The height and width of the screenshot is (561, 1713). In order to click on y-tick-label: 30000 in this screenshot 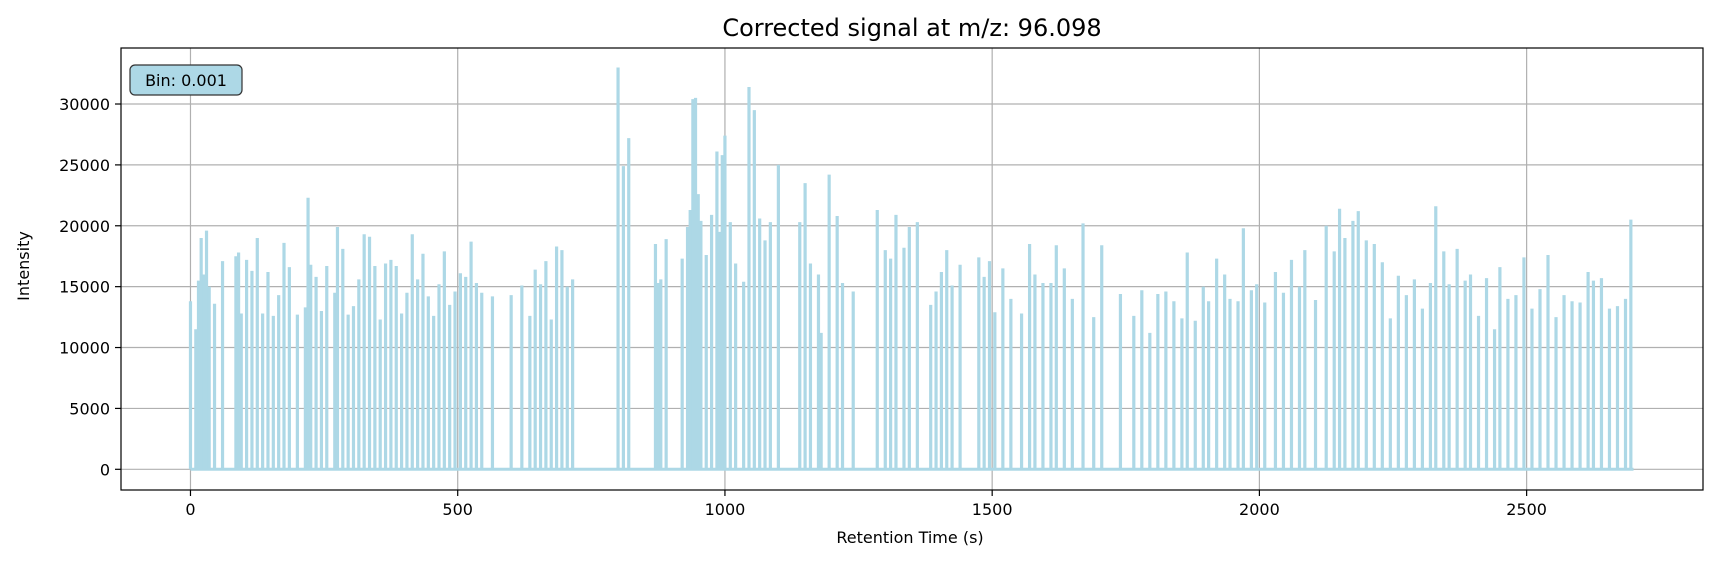, I will do `click(84, 104)`.